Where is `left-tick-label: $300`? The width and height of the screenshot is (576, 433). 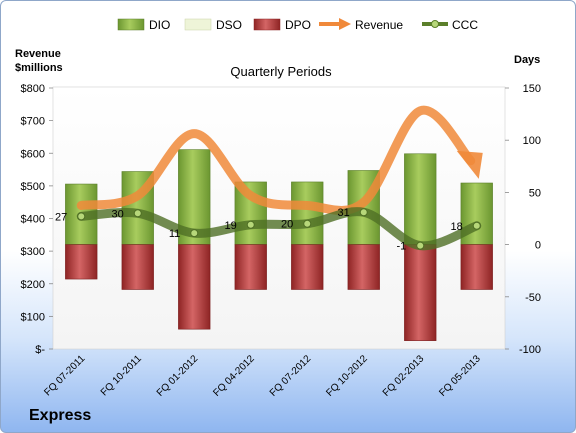
left-tick-label: $300 is located at coordinates (33, 252).